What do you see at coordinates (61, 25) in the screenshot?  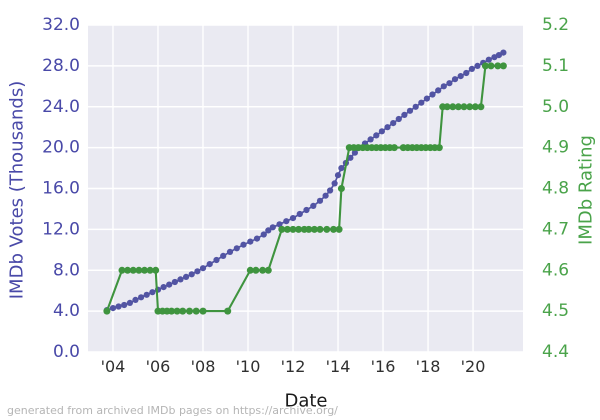 I see `y-tick-label-left: 32.0` at bounding box center [61, 25].